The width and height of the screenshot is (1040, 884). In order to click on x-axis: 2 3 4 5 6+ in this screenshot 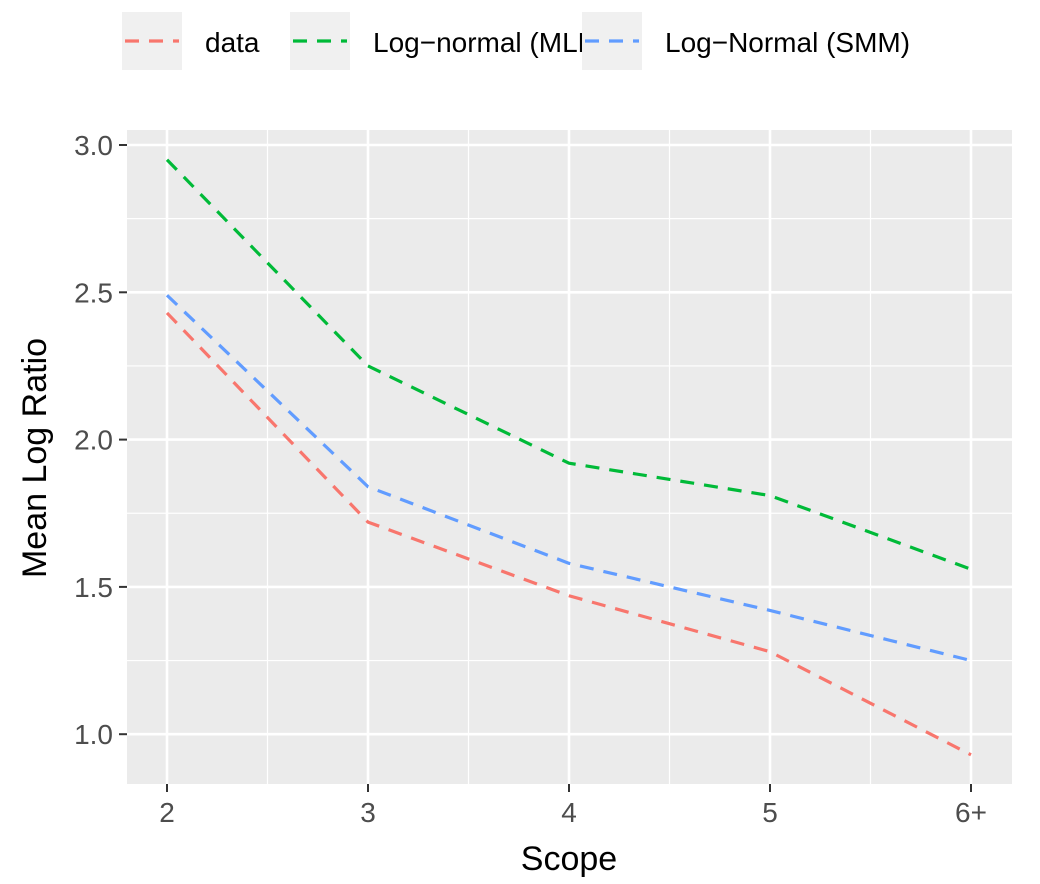, I will do `click(573, 806)`.